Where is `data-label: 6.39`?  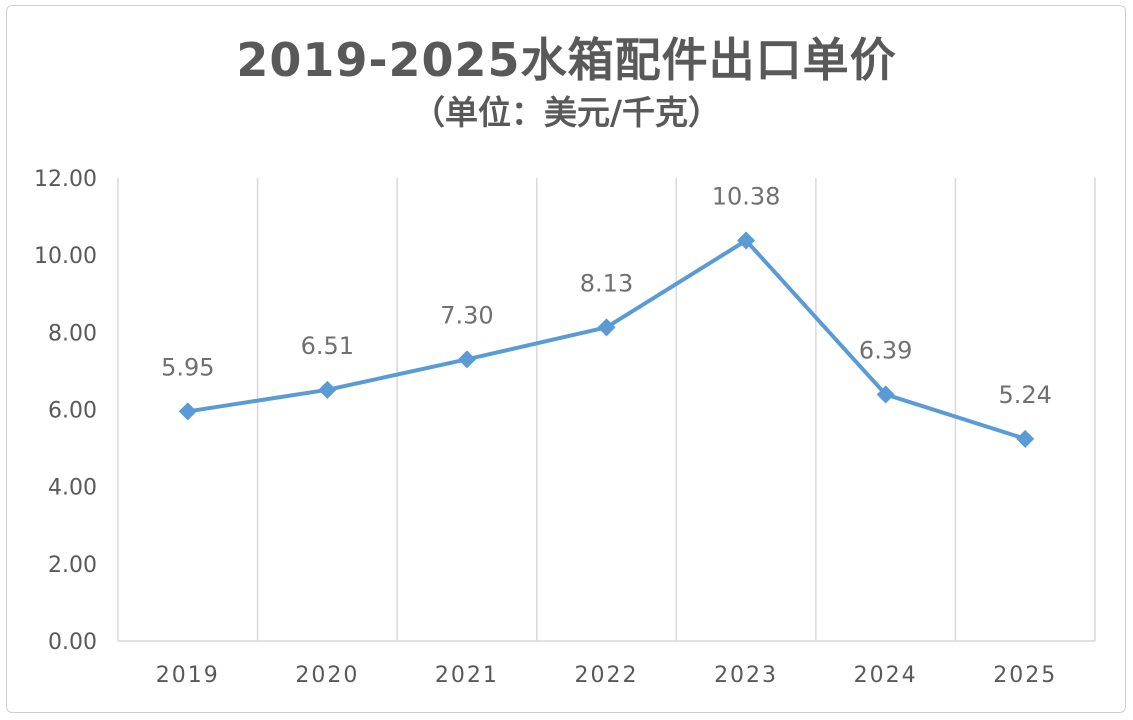
data-label: 6.39 is located at coordinates (885, 350).